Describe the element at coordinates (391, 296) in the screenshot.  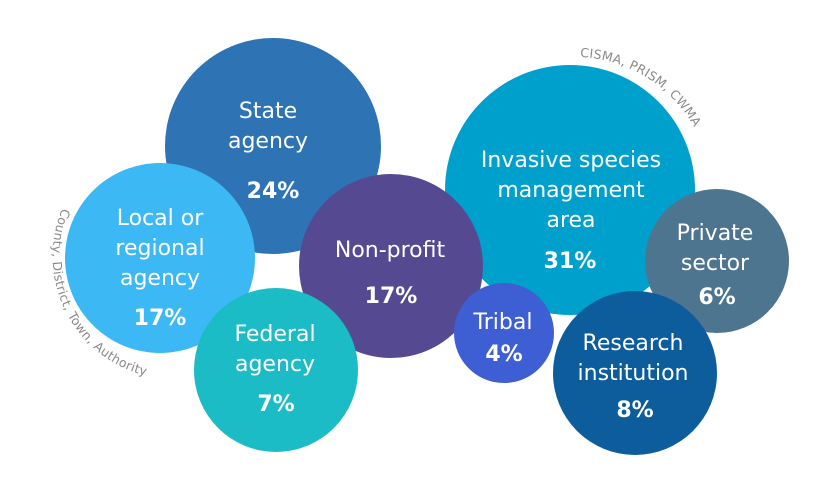
I see `bubble-nonprofit-value: 17%` at that location.